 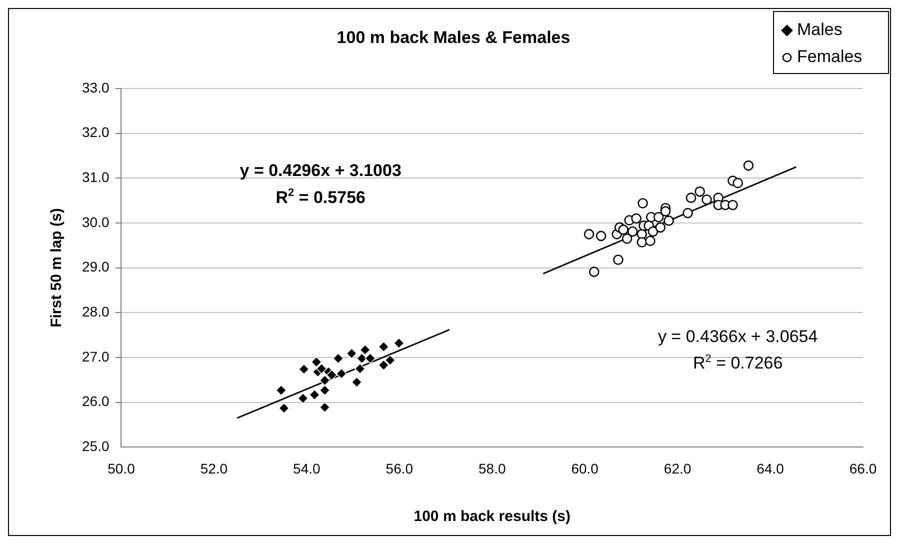 I want to click on y-axis-title: First 50 m lap (s), so click(x=57, y=268).